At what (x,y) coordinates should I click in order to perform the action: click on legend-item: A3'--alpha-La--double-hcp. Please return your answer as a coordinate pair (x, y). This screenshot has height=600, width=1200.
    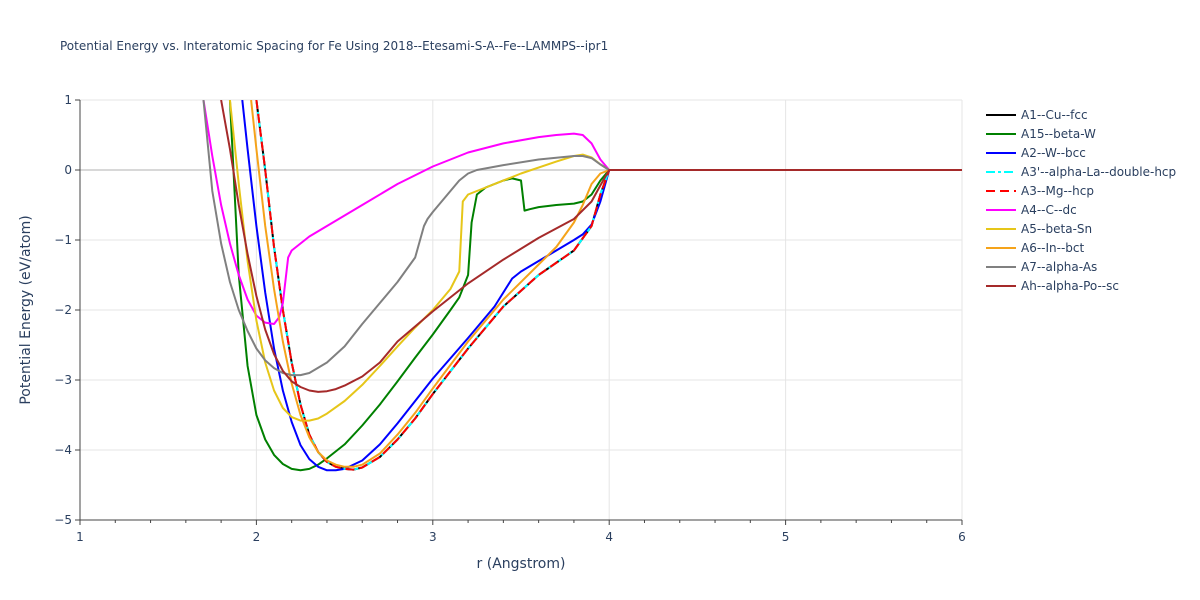
    Looking at the image, I should click on (1081, 172).